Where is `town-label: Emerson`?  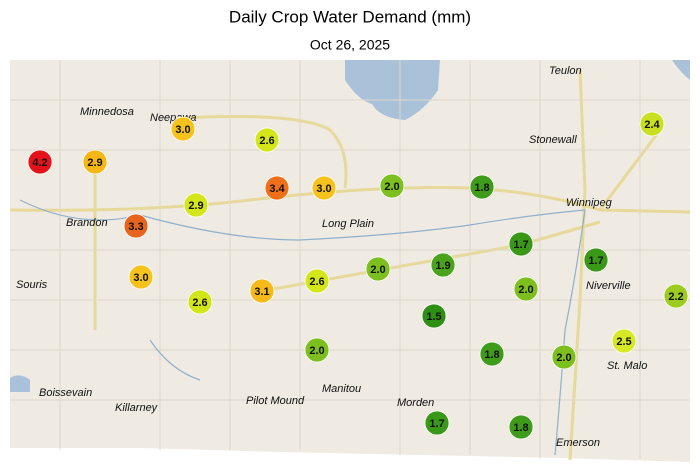 town-label: Emerson is located at coordinates (578, 443).